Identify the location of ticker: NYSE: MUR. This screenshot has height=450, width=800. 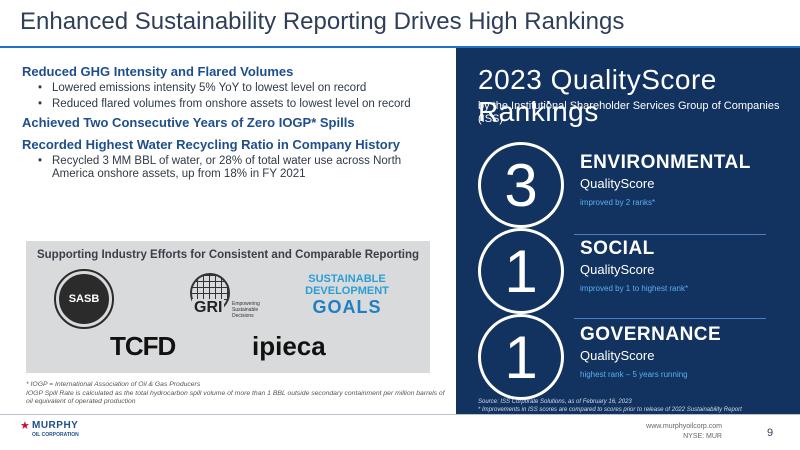
(702, 436).